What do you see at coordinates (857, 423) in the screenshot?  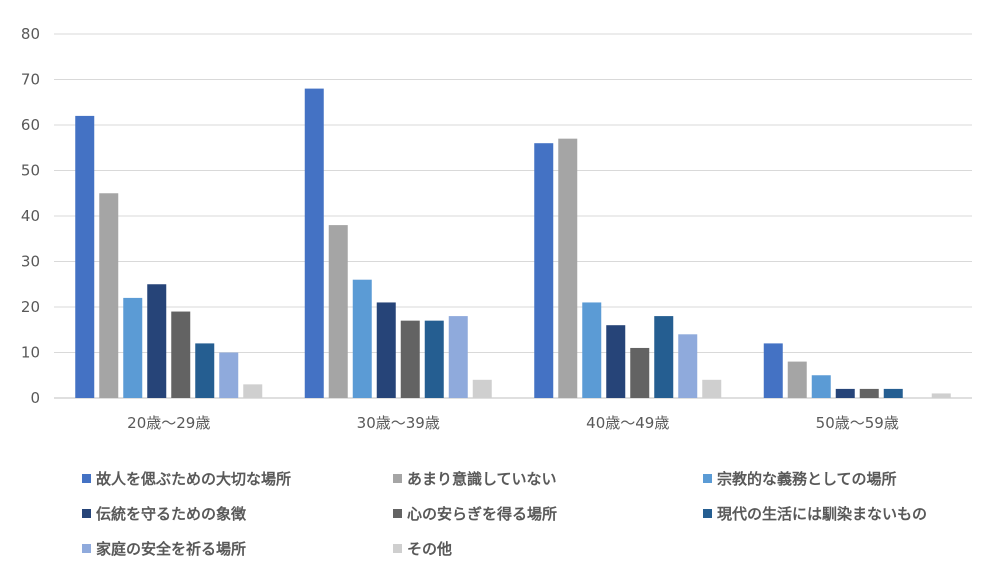 I see `x-category-label: 50歳〜59歳` at bounding box center [857, 423].